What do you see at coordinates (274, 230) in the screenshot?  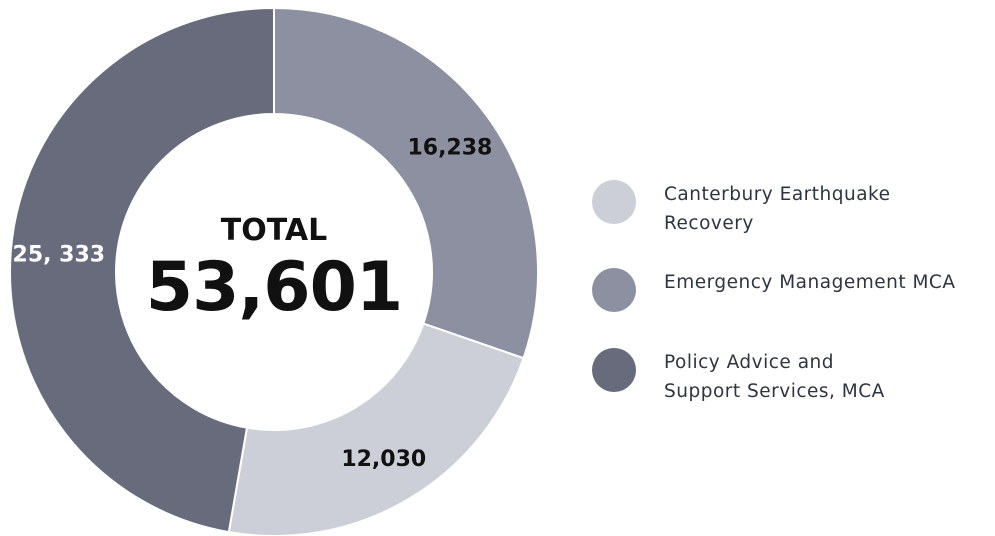 I see `center-title: TOTAL` at bounding box center [274, 230].